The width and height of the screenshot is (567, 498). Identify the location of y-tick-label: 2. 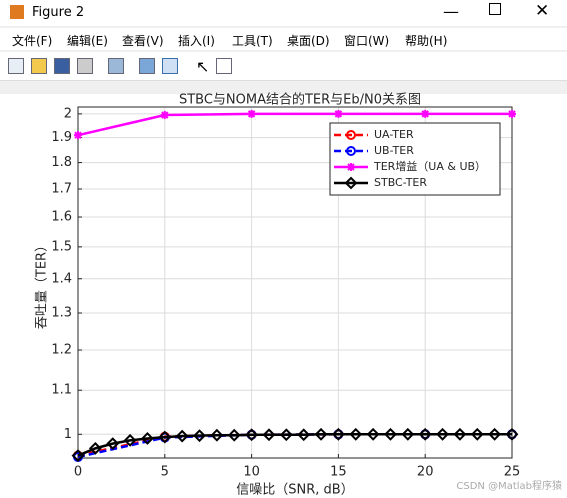
(68, 113).